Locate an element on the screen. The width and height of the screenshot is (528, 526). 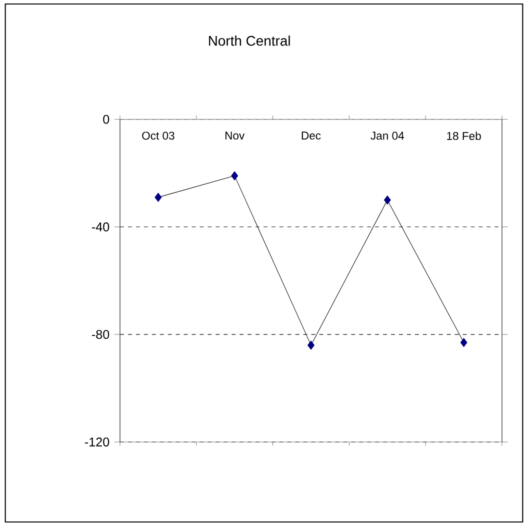
x-tick-label: Jan 04 is located at coordinates (387, 136).